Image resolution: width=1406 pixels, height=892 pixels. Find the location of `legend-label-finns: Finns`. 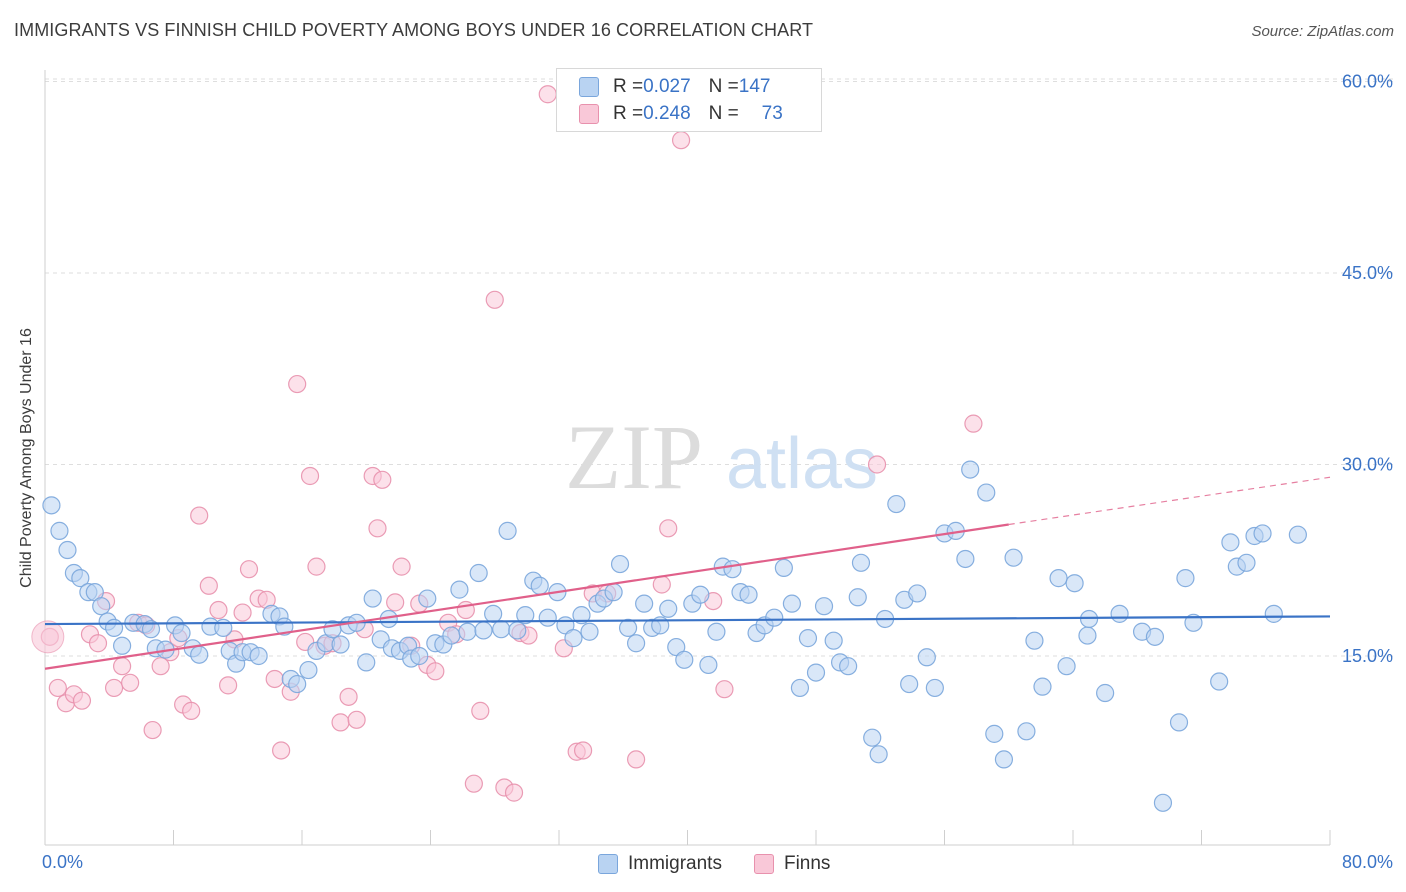

legend-label-finns: Finns is located at coordinates (807, 863).